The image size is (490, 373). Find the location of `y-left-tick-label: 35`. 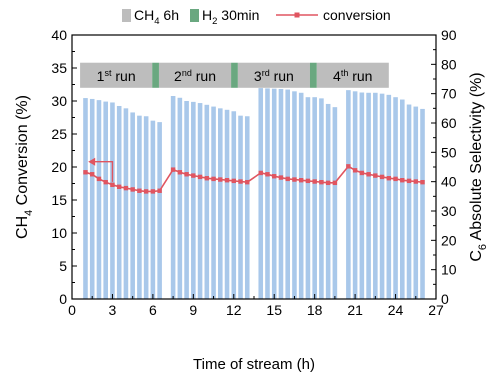

y-left-tick-label: 35 is located at coordinates (59, 68).